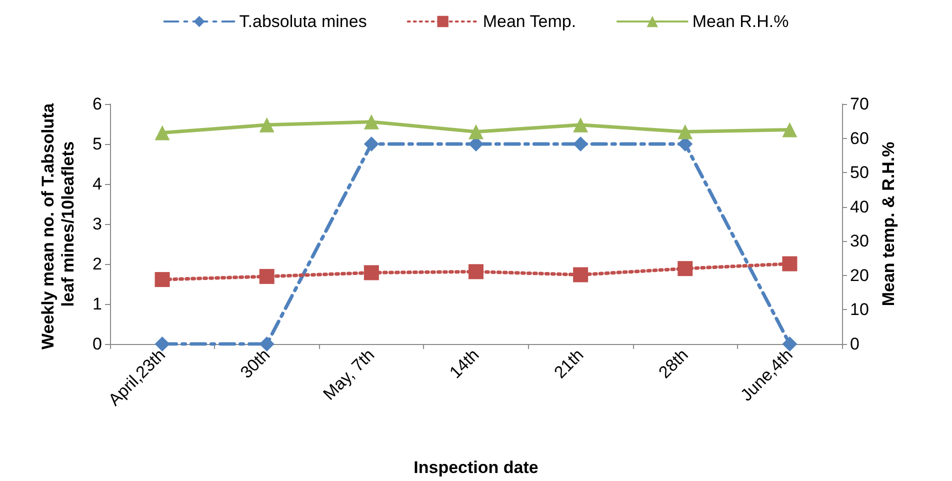  Describe the element at coordinates (97, 344) in the screenshot. I see `y-tick-label: 0` at that location.